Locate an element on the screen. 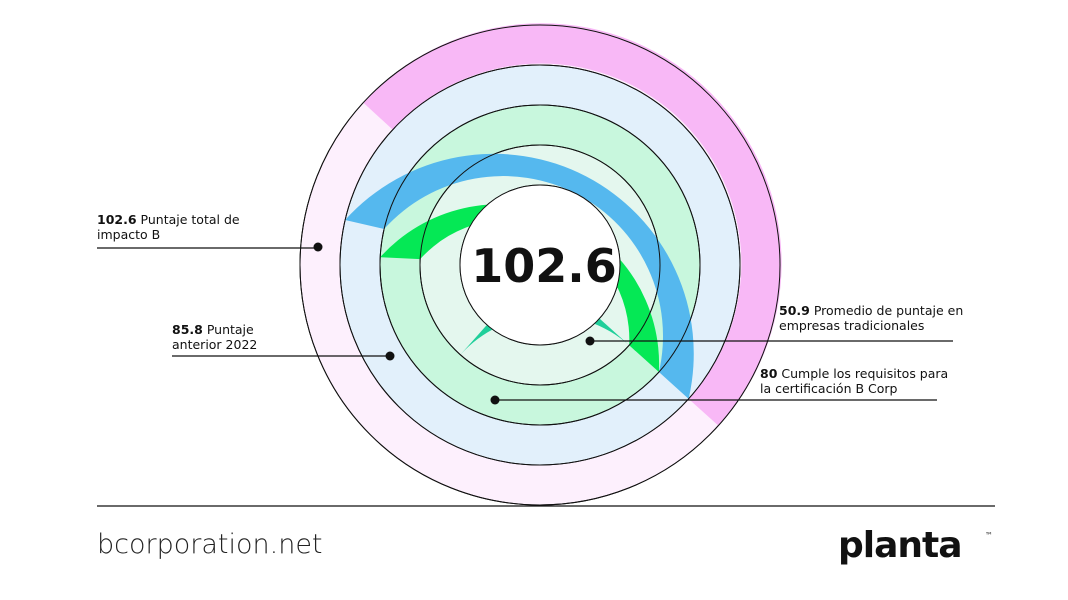  ring-outline is located at coordinates (540, 265).